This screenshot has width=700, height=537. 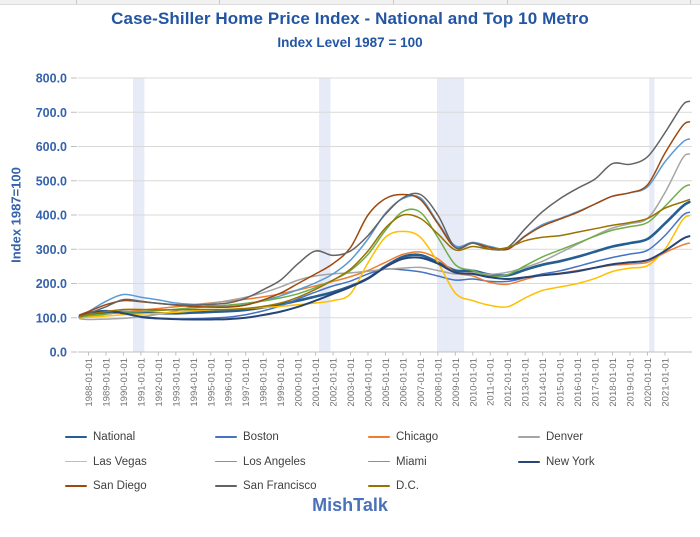 What do you see at coordinates (274, 461) in the screenshot?
I see `legend-label: Los Angeles` at bounding box center [274, 461].